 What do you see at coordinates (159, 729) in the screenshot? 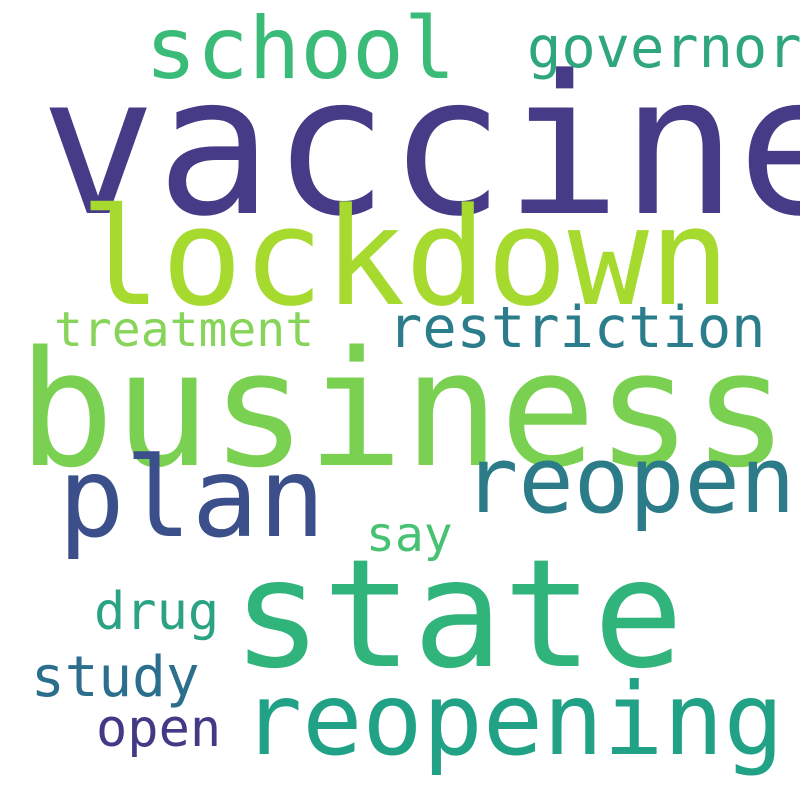
I see `word-open: open` at bounding box center [159, 729].